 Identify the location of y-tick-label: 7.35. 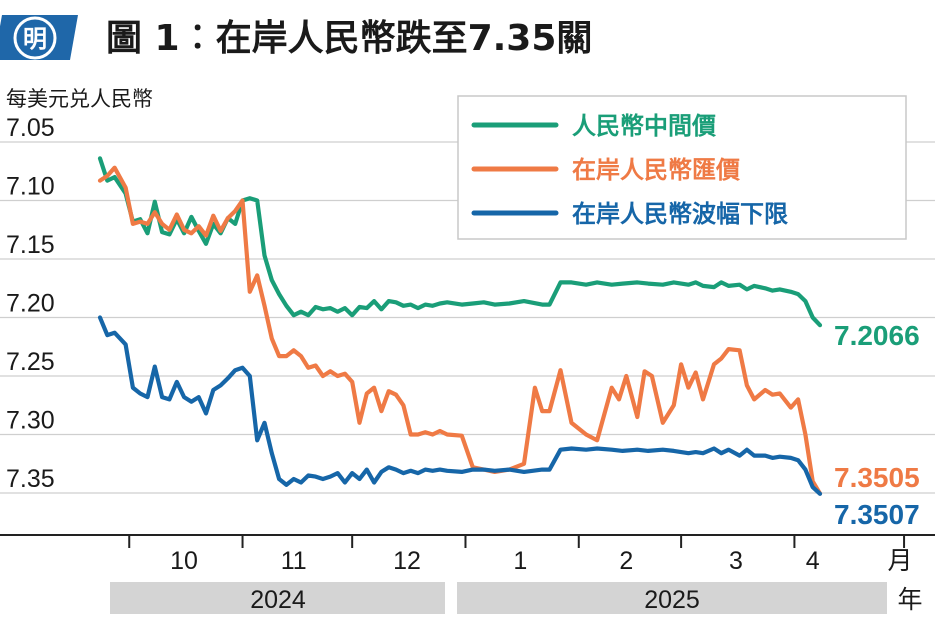
(30, 479).